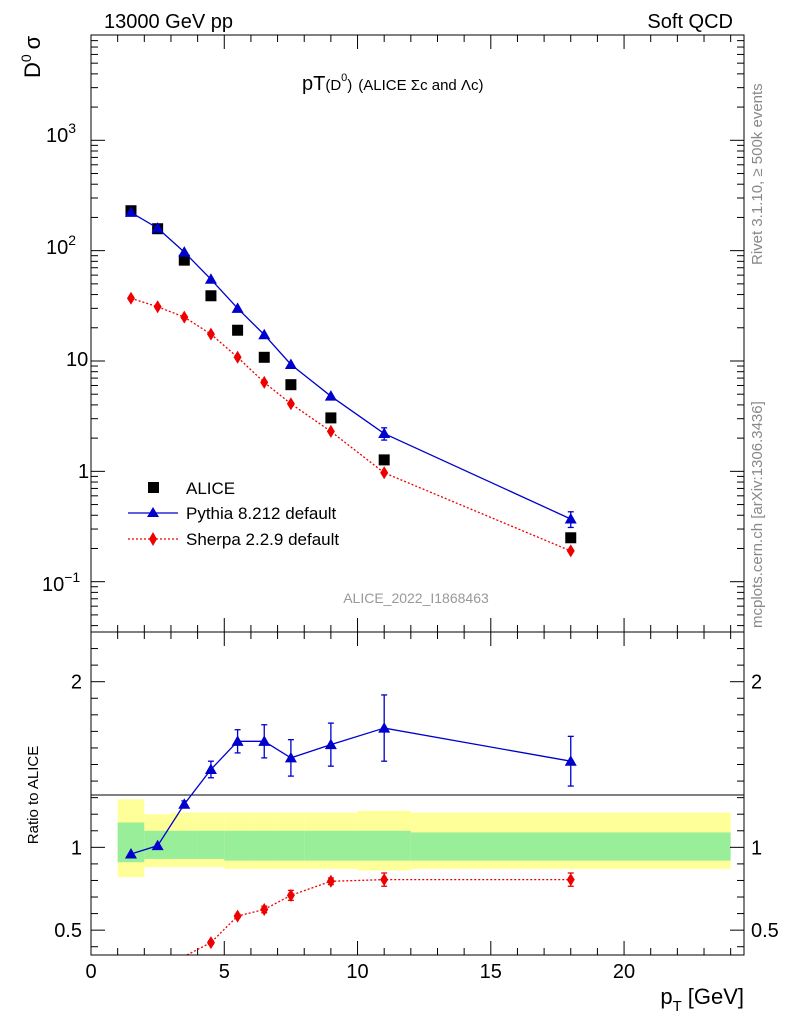 The image size is (786, 1024). What do you see at coordinates (350, 791) in the screenshot?
I see `pythia-ratio-line` at bounding box center [350, 791].